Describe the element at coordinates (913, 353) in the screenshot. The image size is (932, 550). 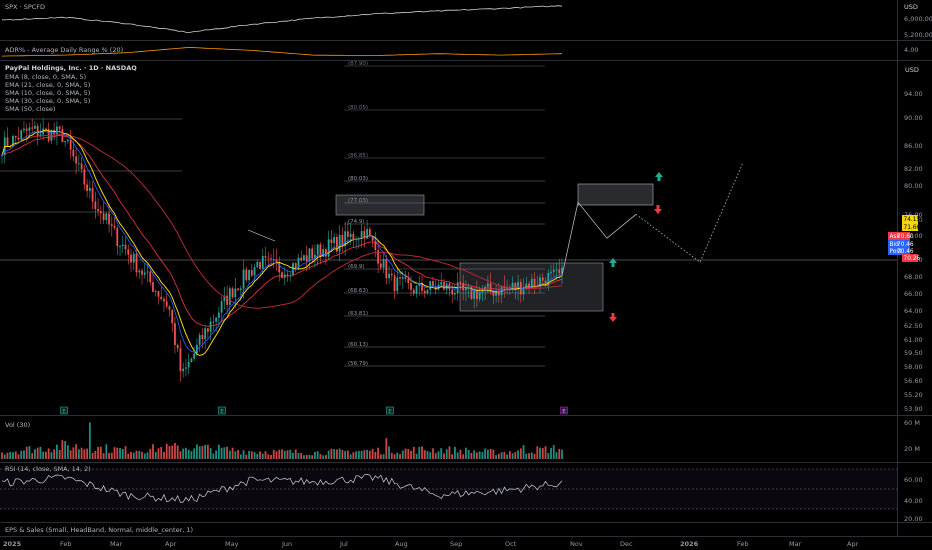
I see `price-tick-label: 59.50` at that location.